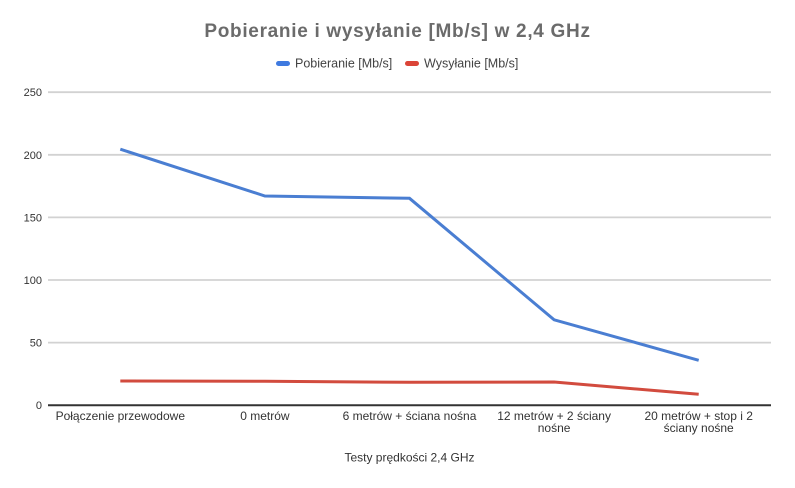 The width and height of the screenshot is (795, 488). What do you see at coordinates (343, 64) in the screenshot?
I see `svg-text: Pobieranie [Mb/s]` at bounding box center [343, 64].